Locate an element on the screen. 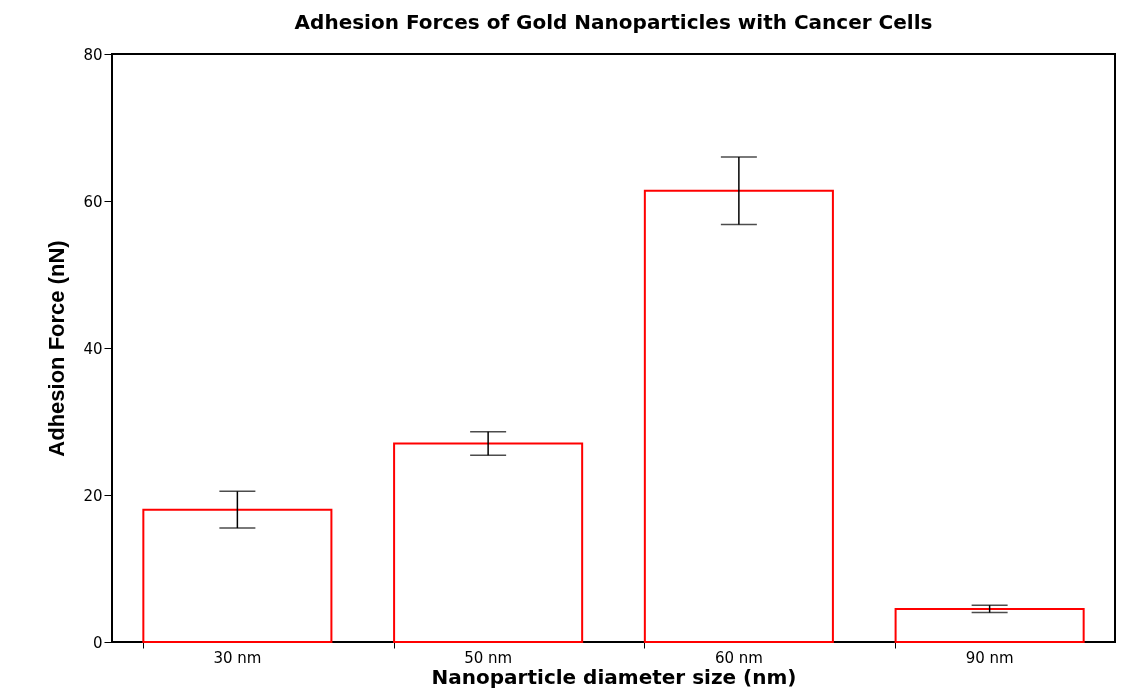  y-tick-label: 20 is located at coordinates (93, 495).